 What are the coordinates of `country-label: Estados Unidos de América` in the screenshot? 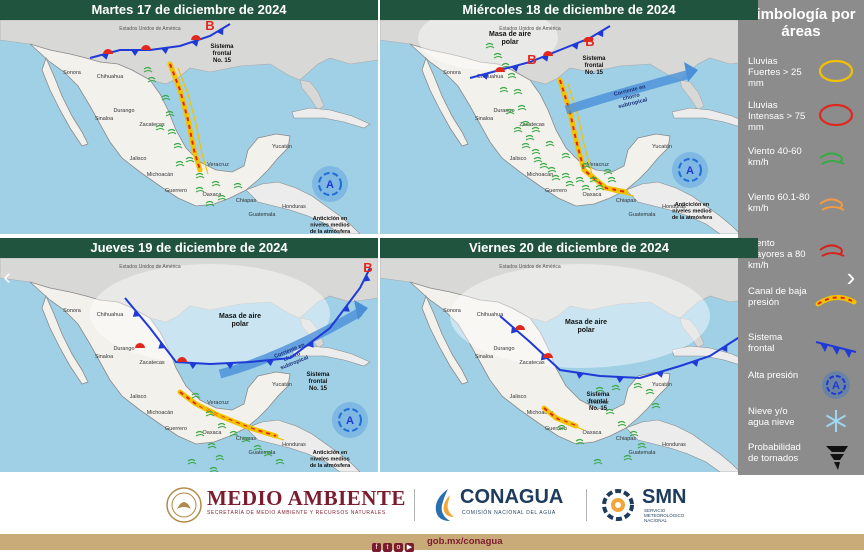 It's located at (150, 267).